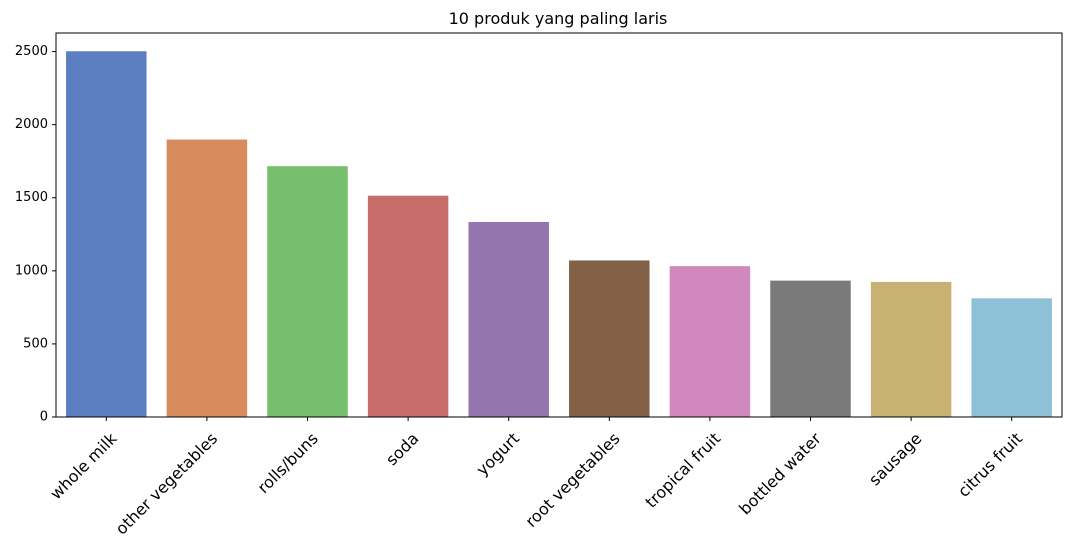  I want to click on bar-rolls-buns, so click(307, 291).